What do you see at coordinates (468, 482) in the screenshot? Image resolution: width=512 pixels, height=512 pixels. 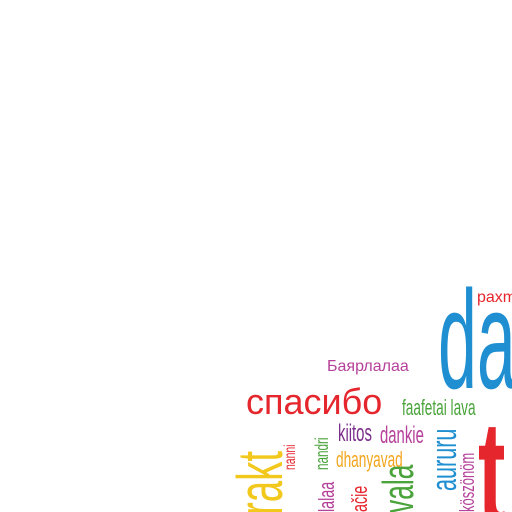 I see `word-koszonom: köszönöm` at bounding box center [468, 482].